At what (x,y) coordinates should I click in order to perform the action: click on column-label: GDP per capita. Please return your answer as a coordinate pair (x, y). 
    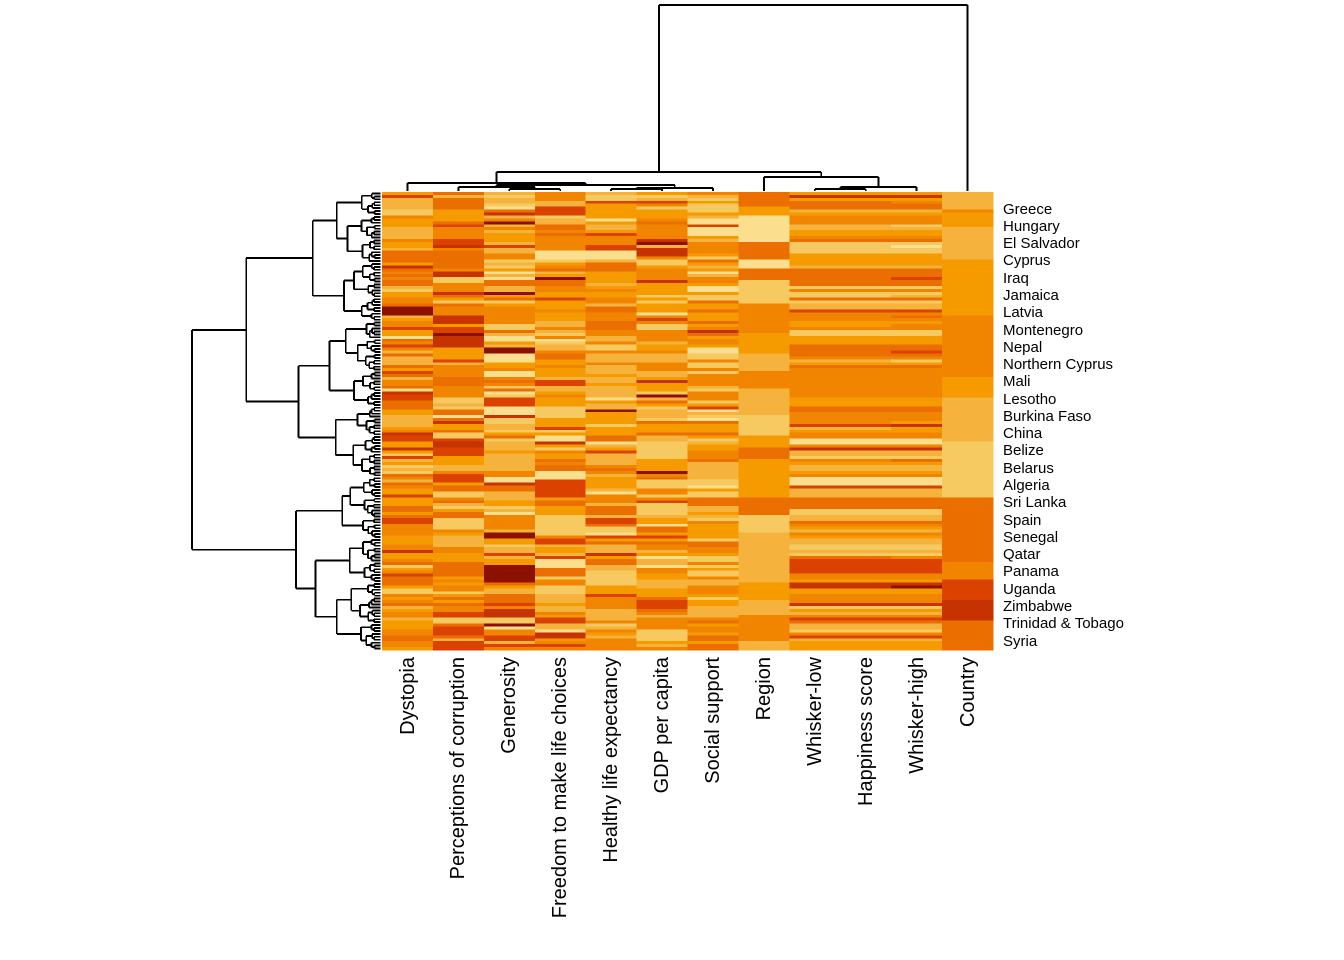
    Looking at the image, I should click on (662, 725).